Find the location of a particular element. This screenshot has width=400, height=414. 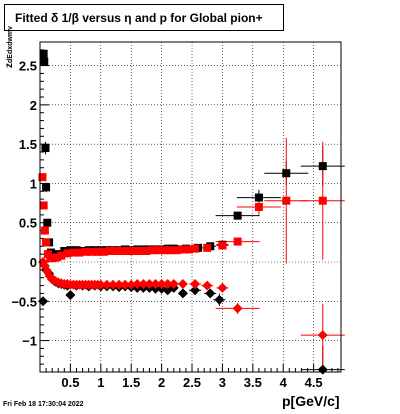

x-tick-label: 4.5 is located at coordinates (314, 382).